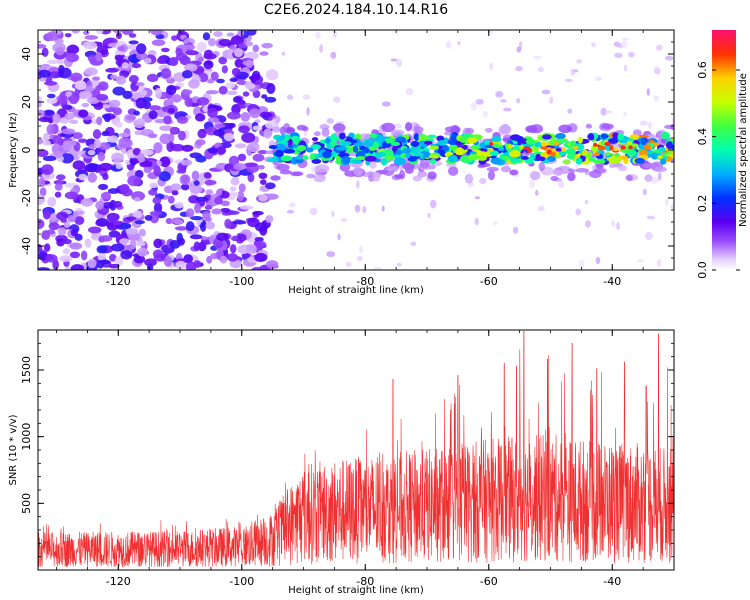 This screenshot has width=750, height=600. Describe the element at coordinates (26, 198) in the screenshot. I see `y-tick-label: -20` at that location.